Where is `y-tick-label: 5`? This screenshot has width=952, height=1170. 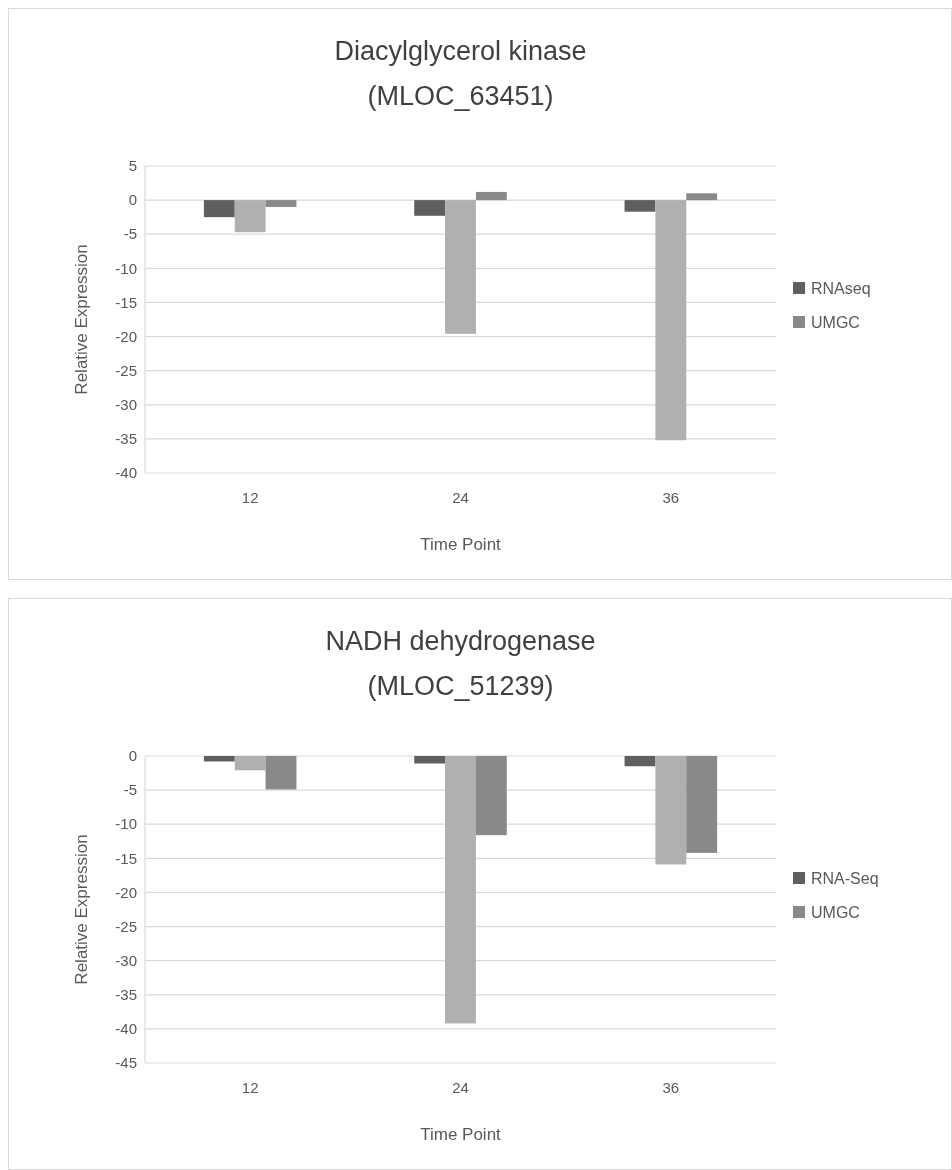 y-tick-label: 5 is located at coordinates (132, 166).